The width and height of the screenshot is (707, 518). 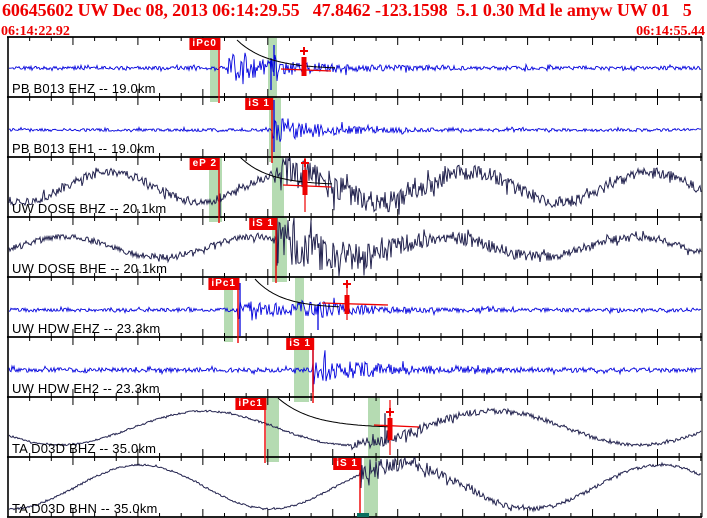 I want to click on station-channel-label: UW DOSE BHE -- 20.1km, so click(x=90, y=268).